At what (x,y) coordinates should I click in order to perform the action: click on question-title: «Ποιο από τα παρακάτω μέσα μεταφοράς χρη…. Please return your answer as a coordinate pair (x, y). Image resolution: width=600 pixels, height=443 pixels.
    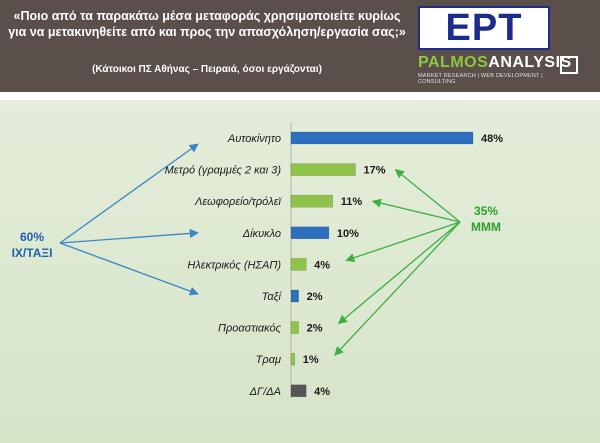
    Looking at the image, I should click on (207, 24).